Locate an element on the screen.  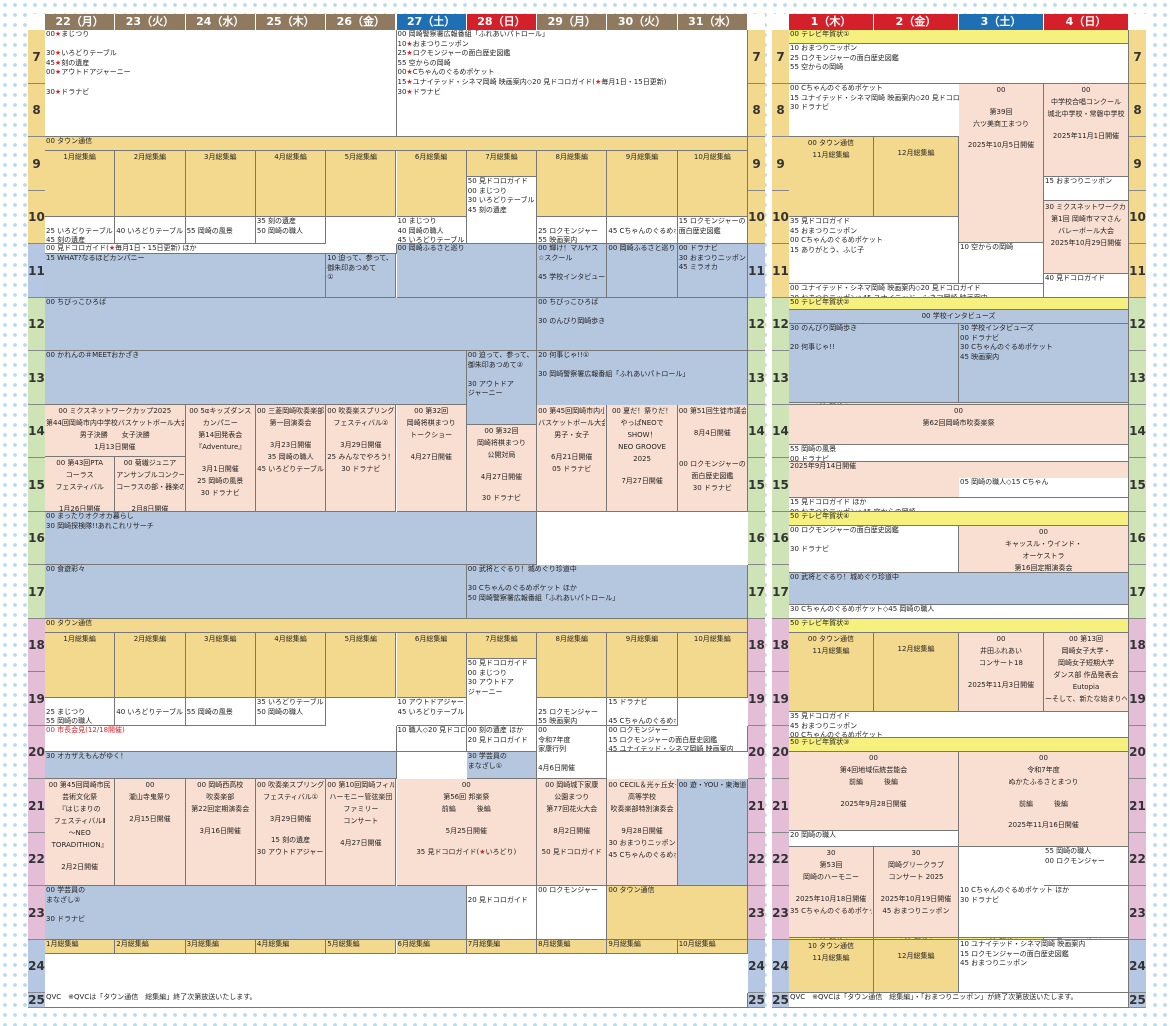
program-cell: 20 岡崎の職人 is located at coordinates (874, 839).